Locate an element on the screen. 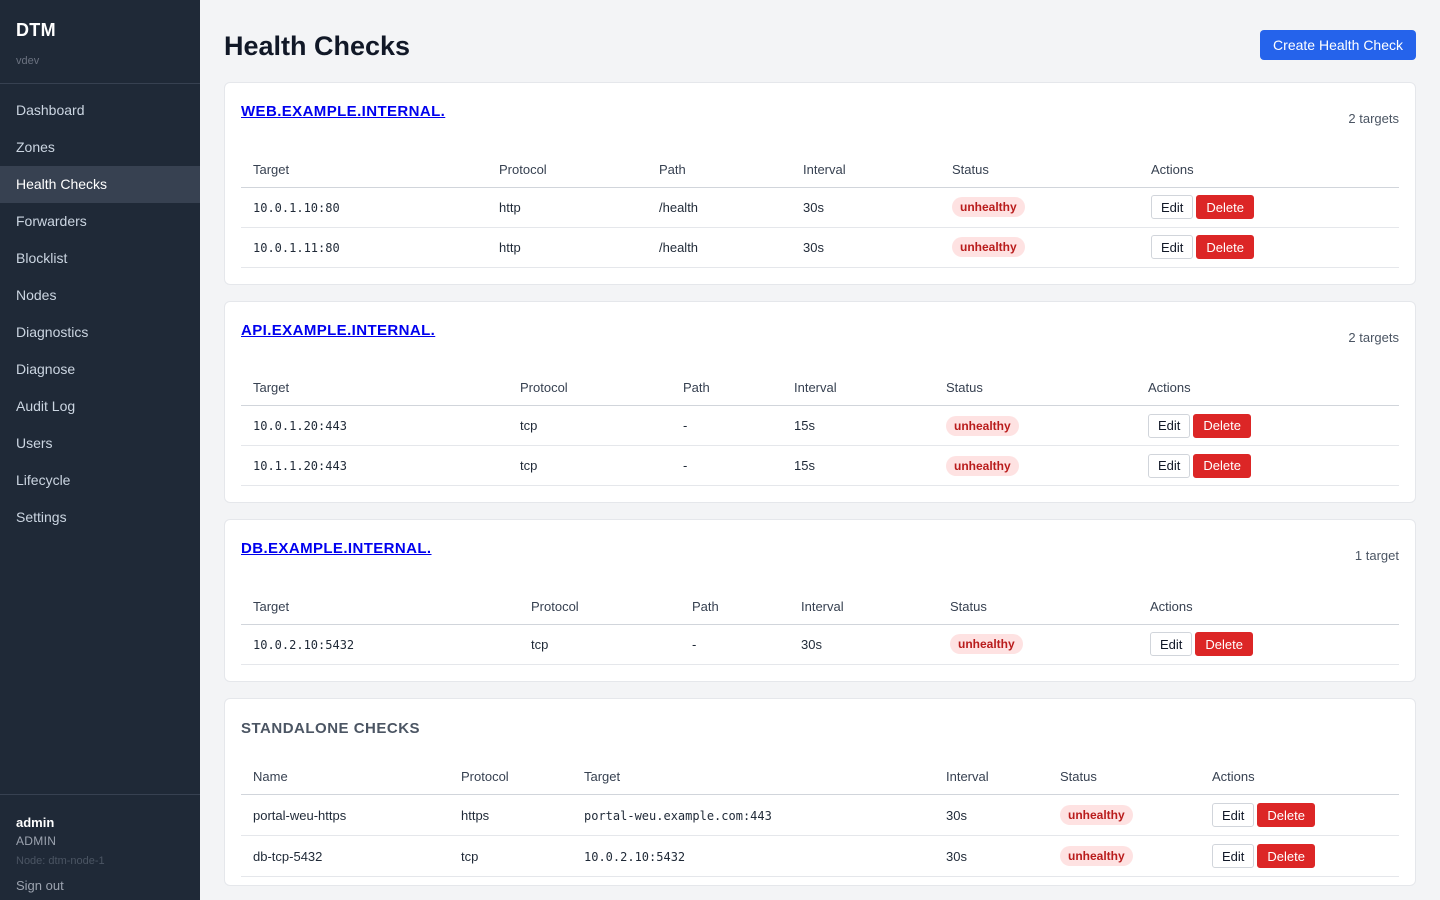 Image resolution: width=1440 pixels, height=900 pixels. table-row: 10.1.1.20:443 tcp -15s unhealthy Edit Delete is located at coordinates (820, 465).